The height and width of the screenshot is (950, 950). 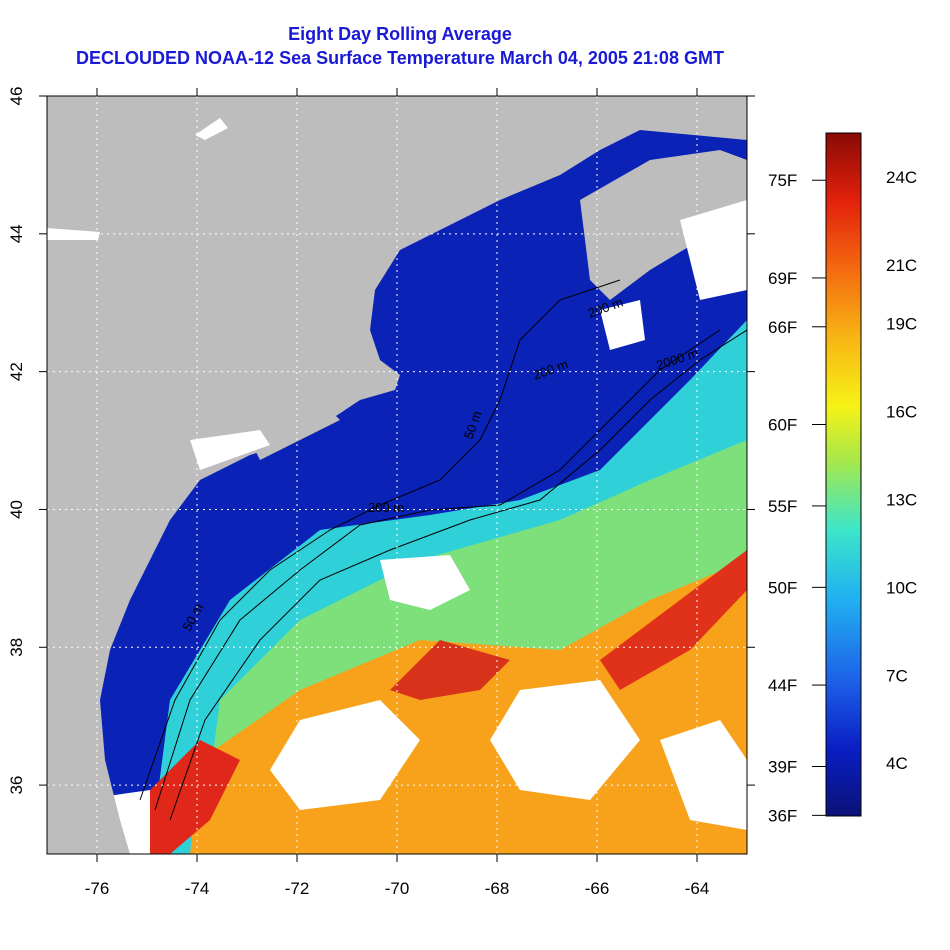 What do you see at coordinates (901, 324) in the screenshot?
I see `colorbar-c-label: 19C` at bounding box center [901, 324].